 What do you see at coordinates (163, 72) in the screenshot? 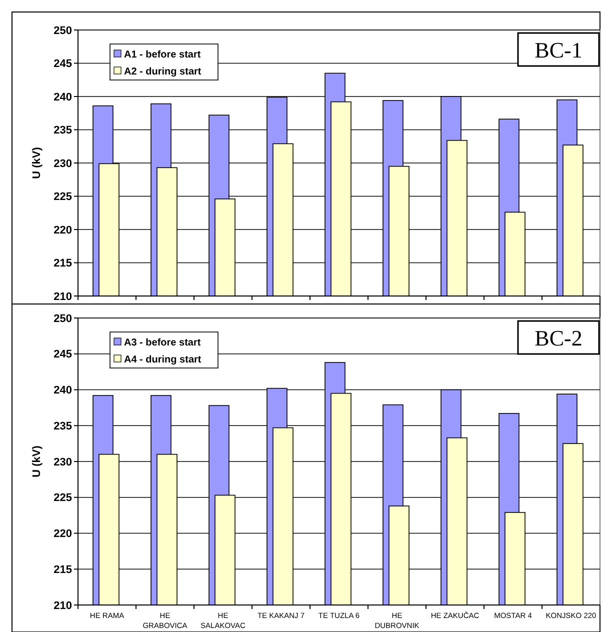
I see `legend-label: A2 - during start` at bounding box center [163, 72].